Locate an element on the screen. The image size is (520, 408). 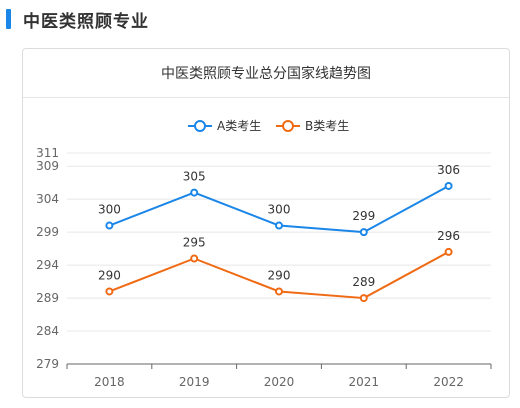
x-tick-label-2021: 2021 is located at coordinates (364, 382).